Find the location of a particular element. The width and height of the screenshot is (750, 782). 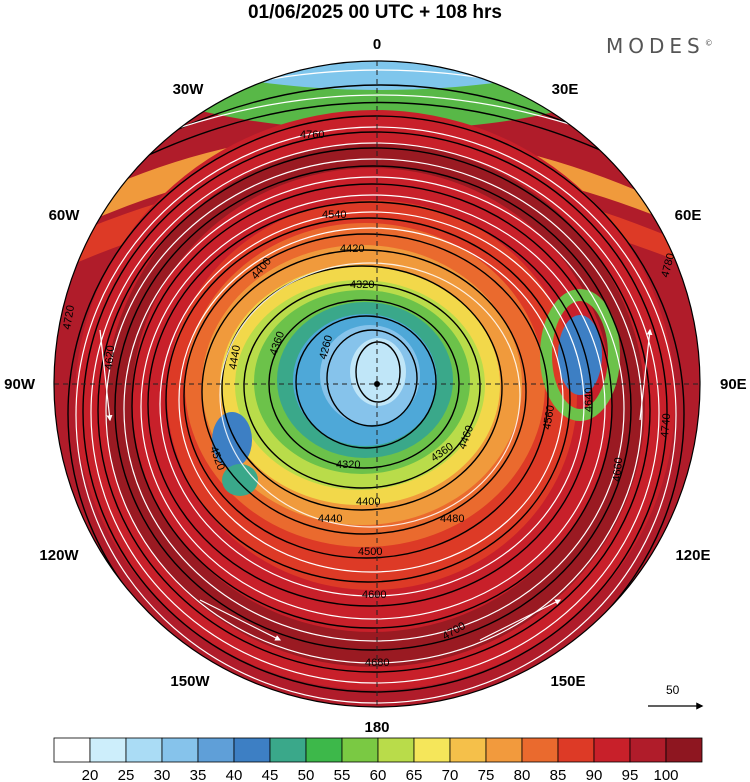

lon-label-60e: 60E is located at coordinates (688, 215).